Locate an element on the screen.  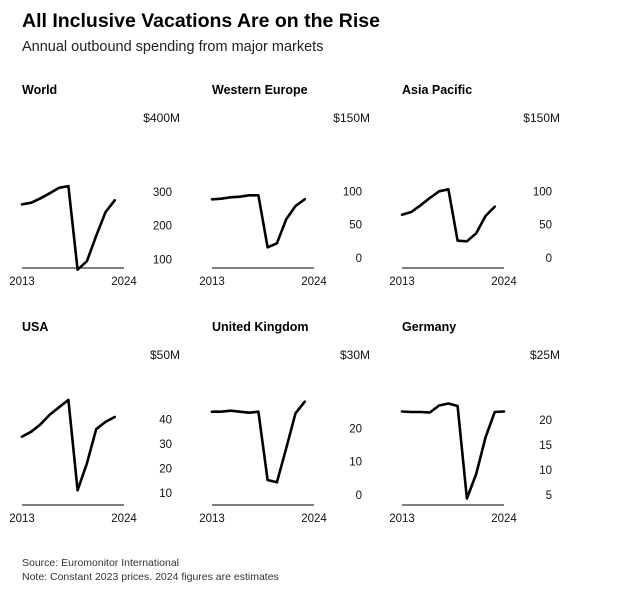
panel-usa: USA $50M 10 20 30 40 2013 2024 is located at coordinates (105, 426).